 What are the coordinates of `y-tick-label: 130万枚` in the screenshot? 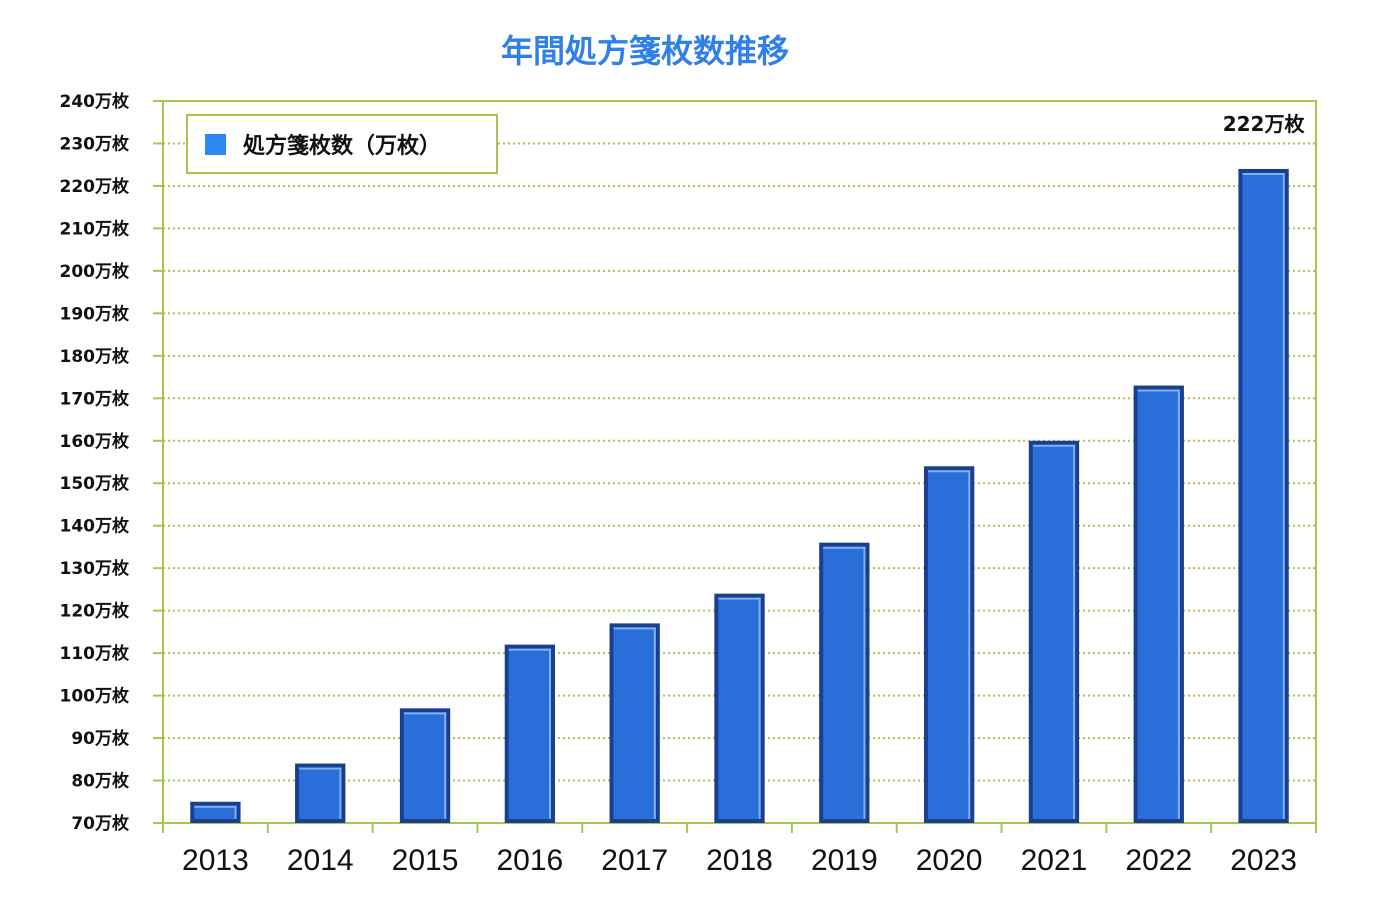 It's located at (95, 568).